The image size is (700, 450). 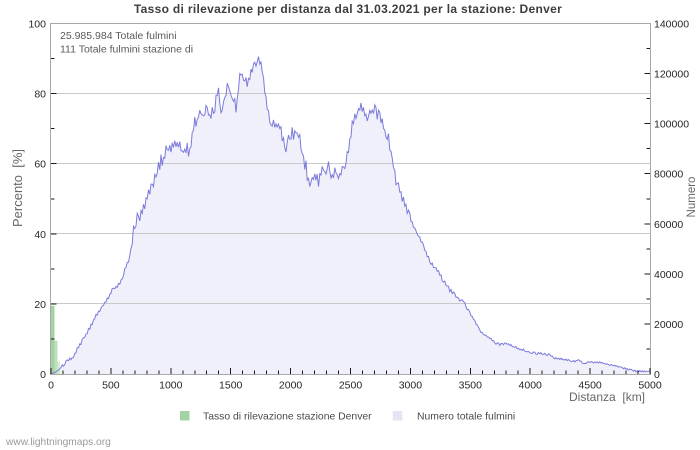 I want to click on svg-text: 3000, so click(x=411, y=386).